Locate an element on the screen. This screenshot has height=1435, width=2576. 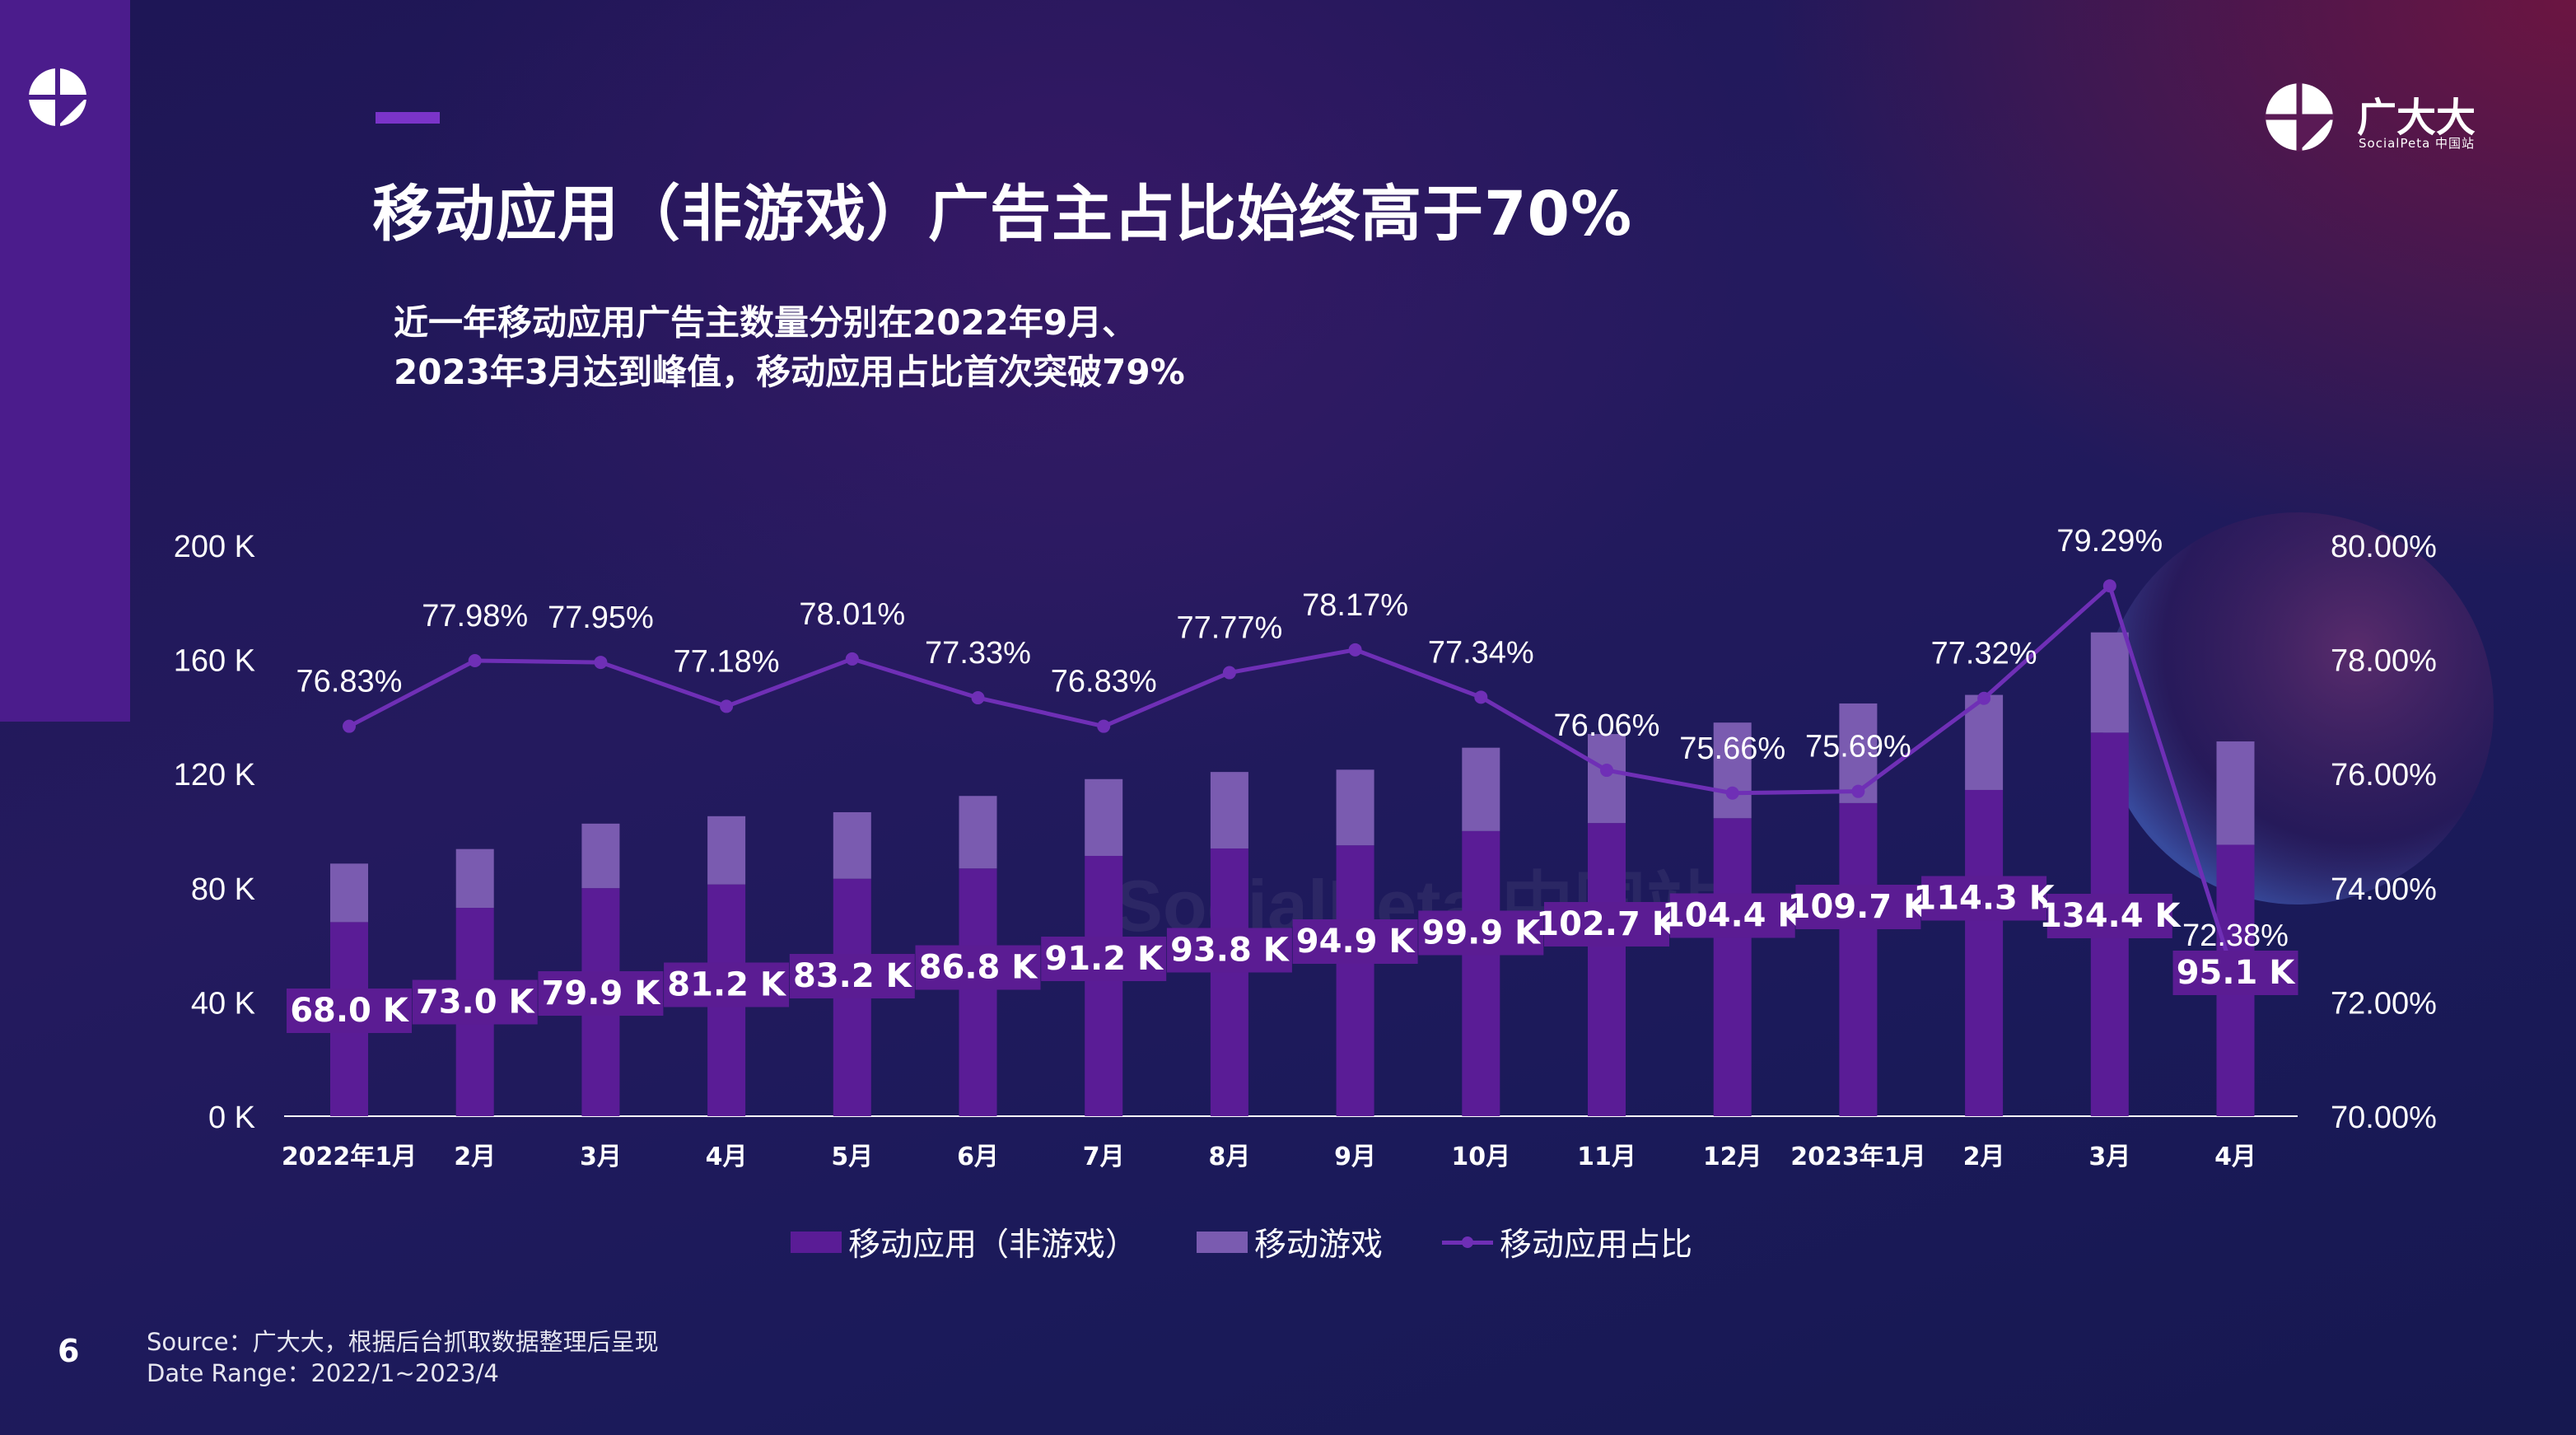
app-value-label: 114.3 K is located at coordinates (1984, 899).